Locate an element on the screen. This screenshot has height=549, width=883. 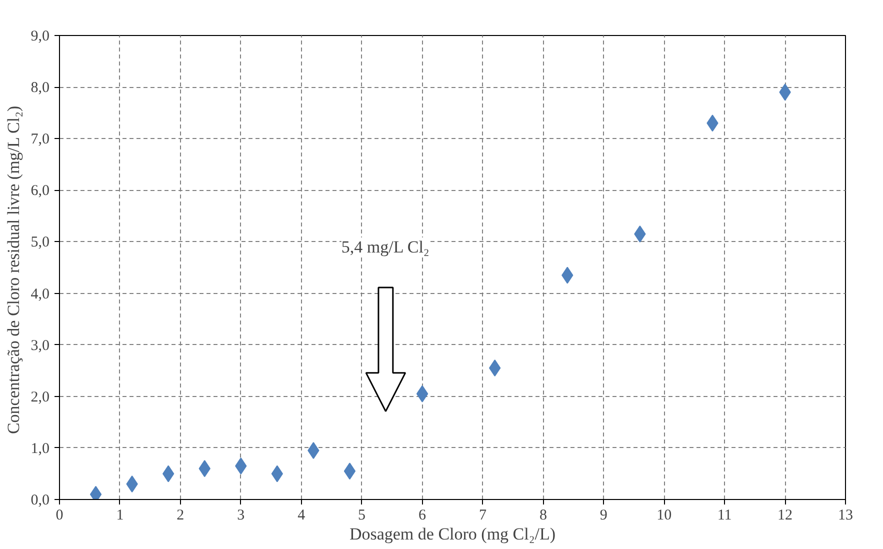
y-tick-label: 2,0 is located at coordinates (40, 397).